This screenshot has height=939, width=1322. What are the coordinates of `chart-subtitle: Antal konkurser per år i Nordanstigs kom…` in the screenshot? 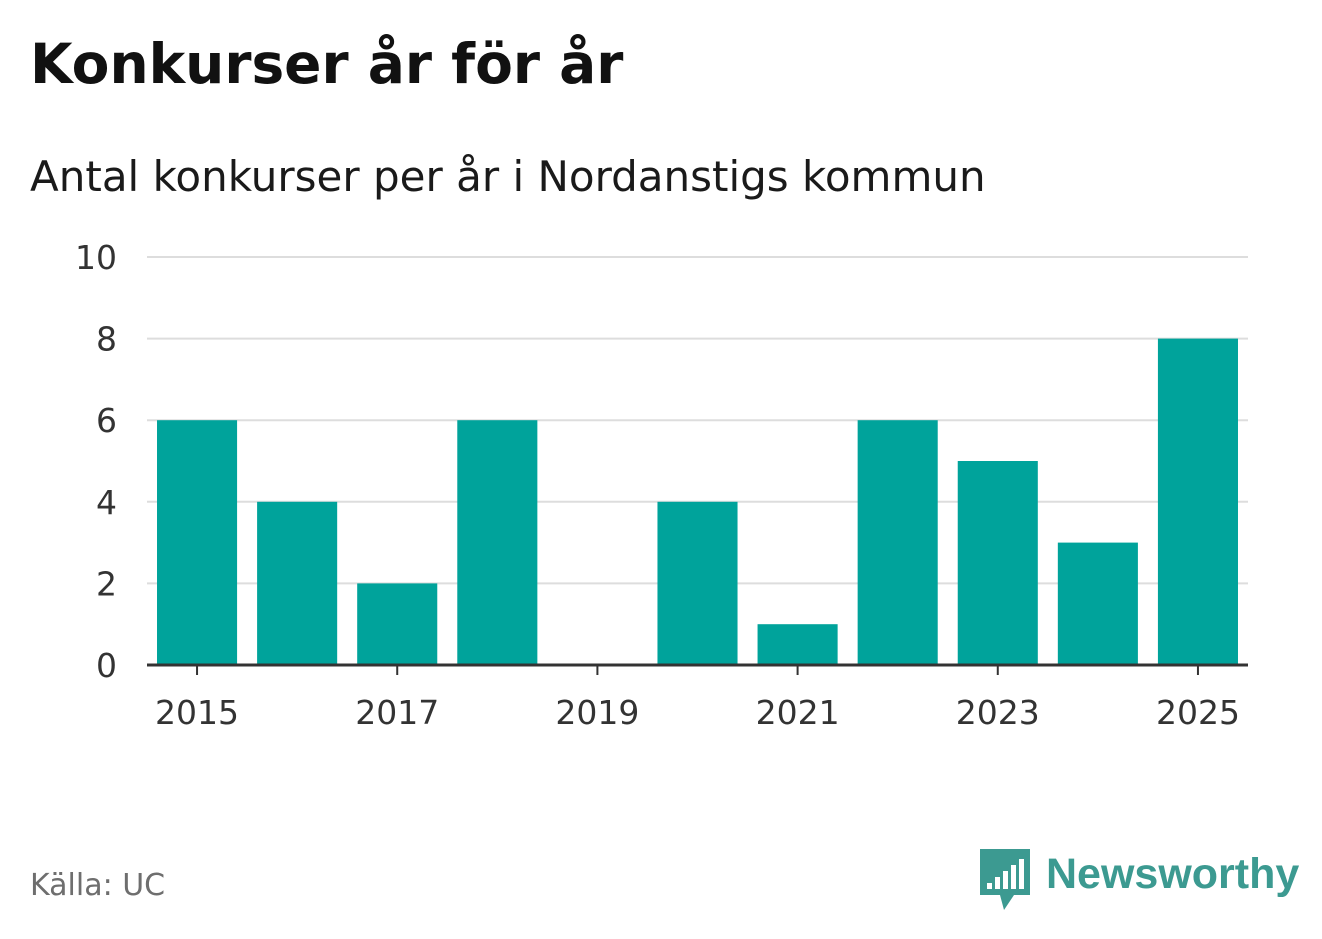 It's located at (508, 176).